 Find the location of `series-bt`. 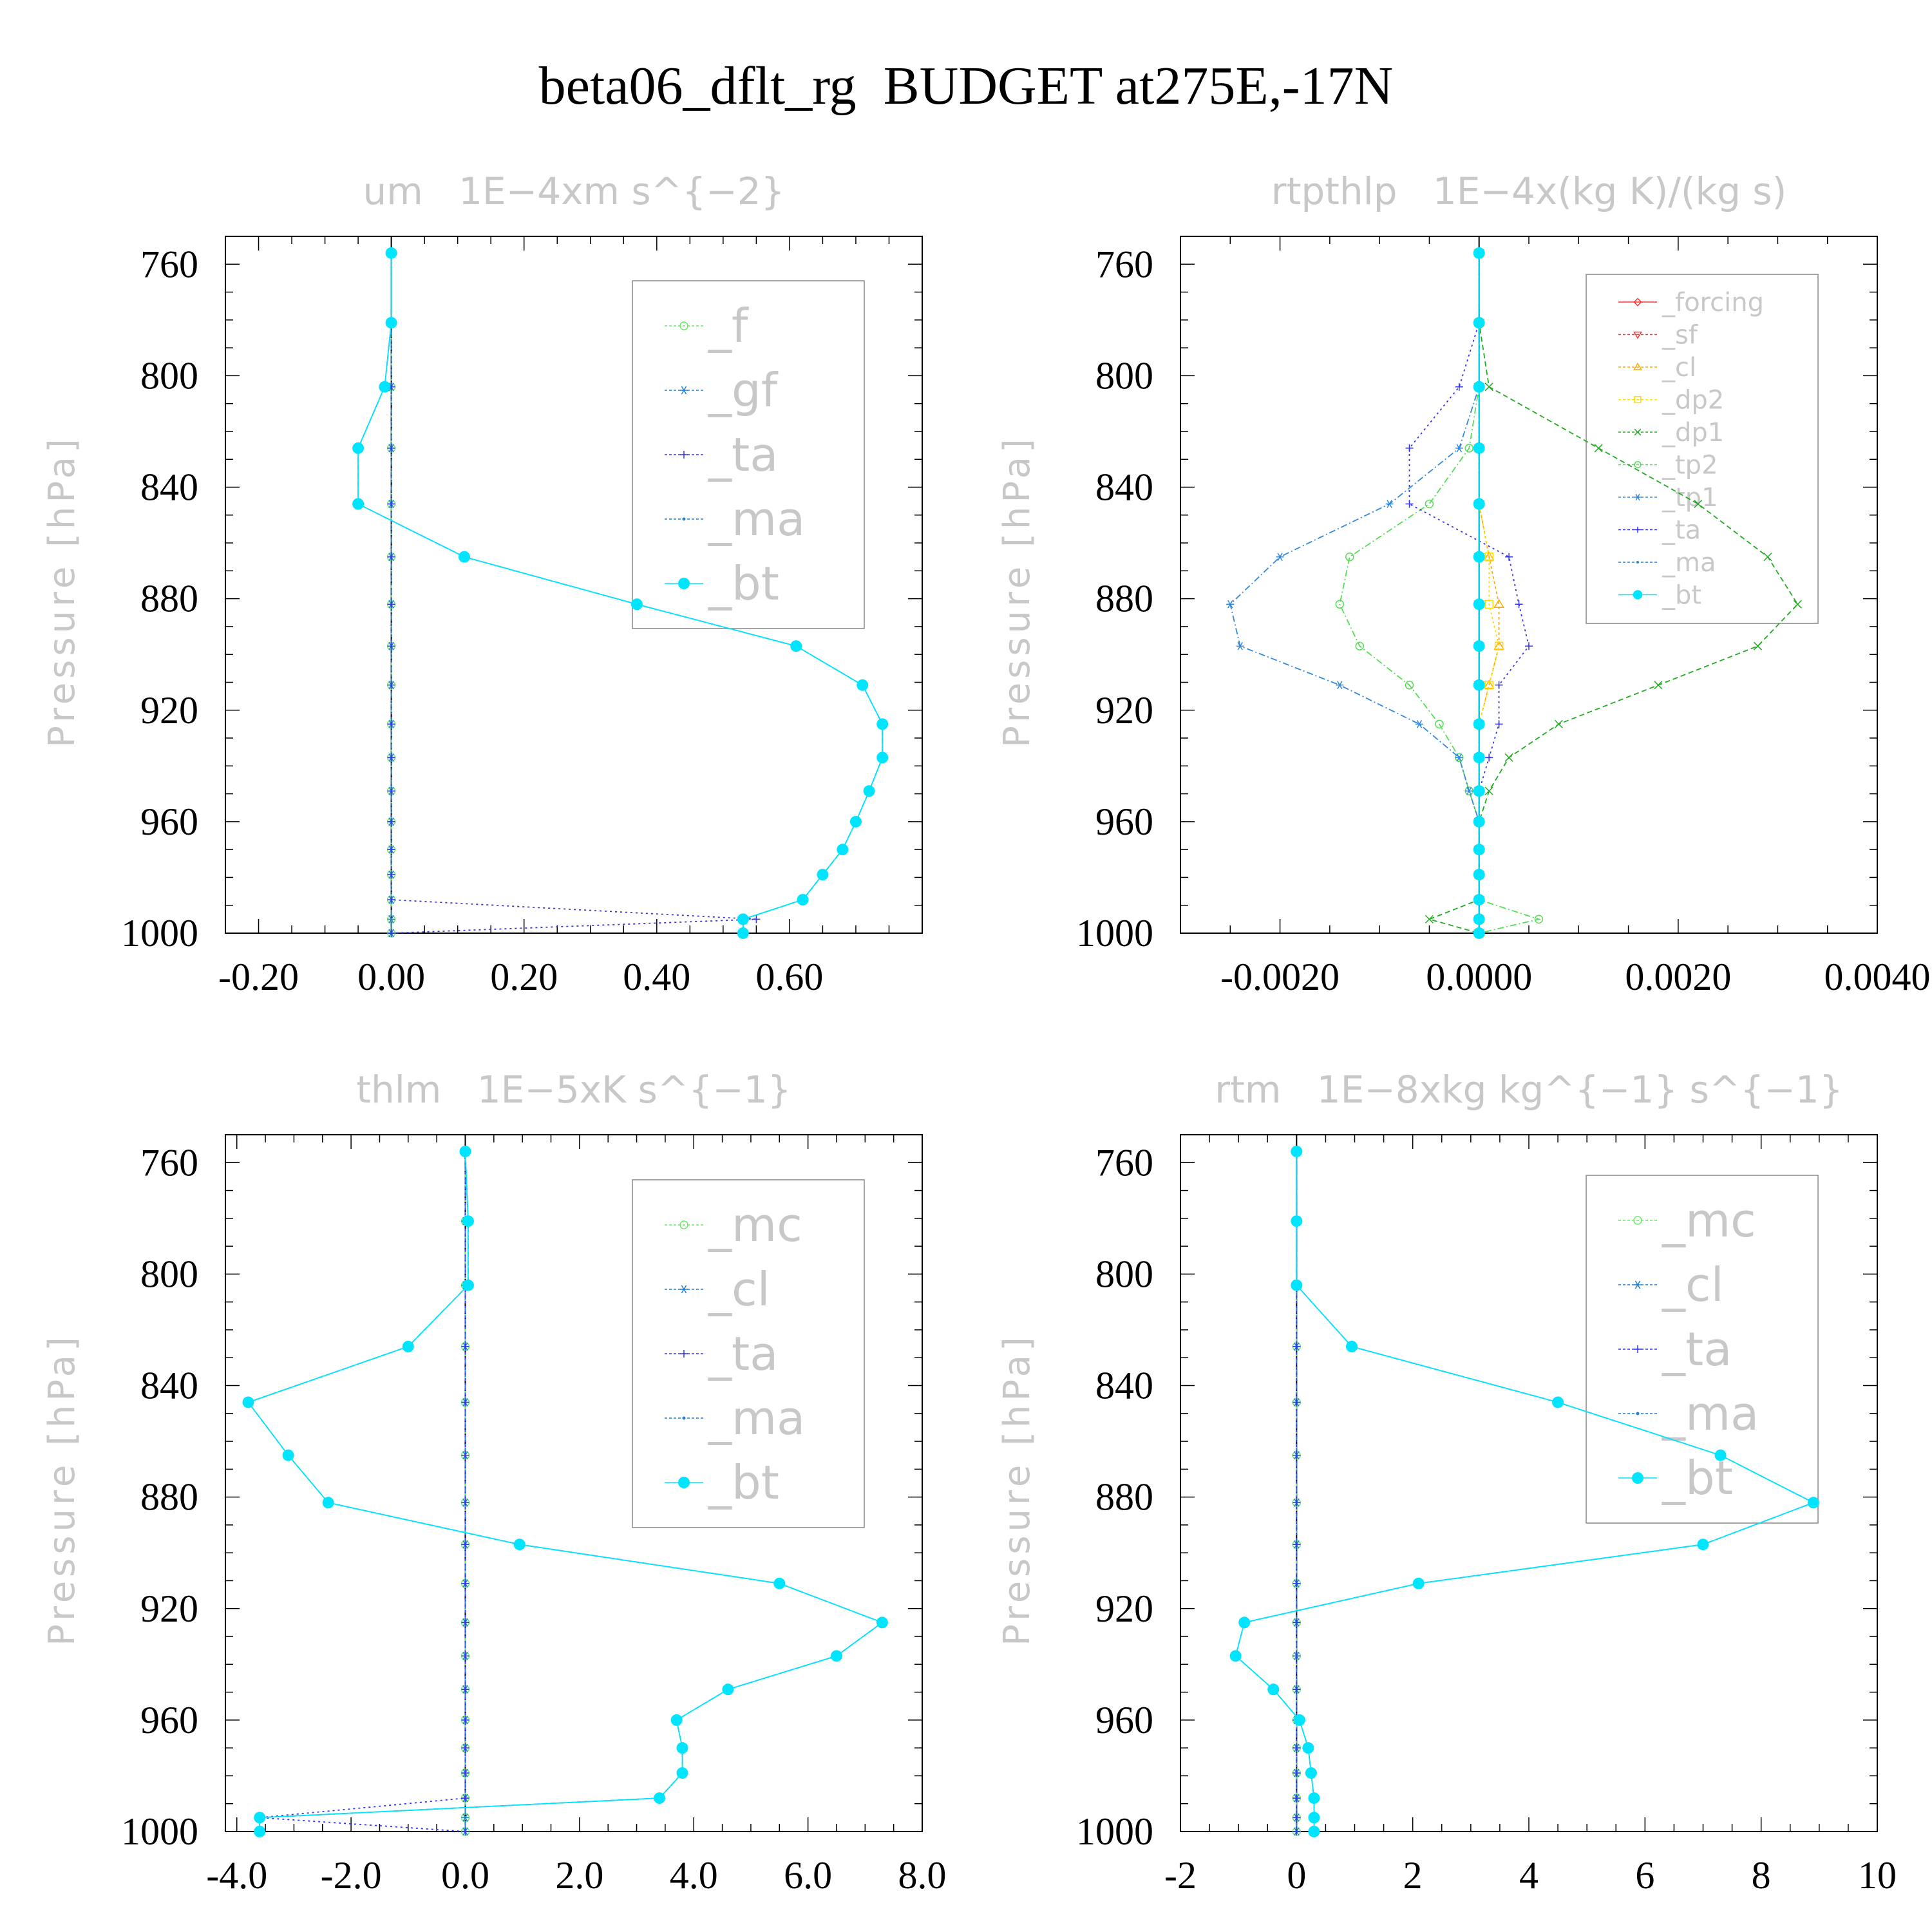

series-bt is located at coordinates (620, 593).